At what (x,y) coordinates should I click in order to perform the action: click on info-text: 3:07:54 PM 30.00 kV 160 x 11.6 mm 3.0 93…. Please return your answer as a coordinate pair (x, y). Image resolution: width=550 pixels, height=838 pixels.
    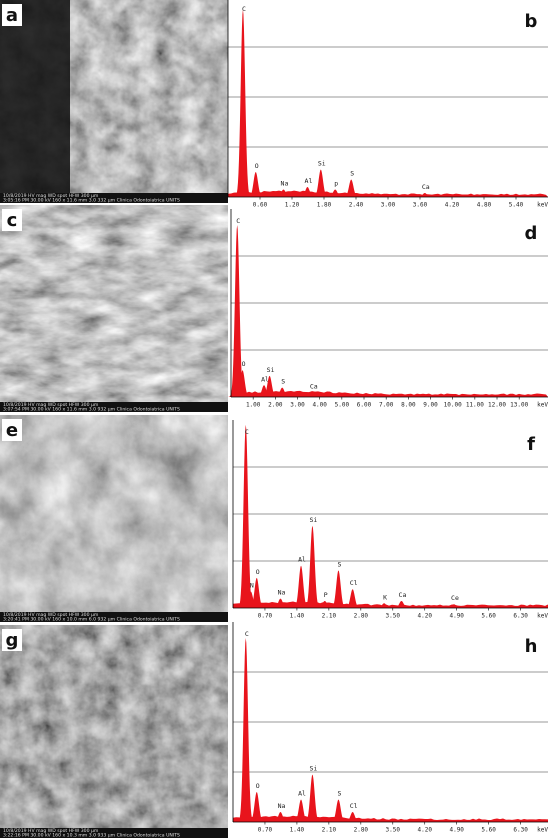
    Looking at the image, I should click on (91, 410).